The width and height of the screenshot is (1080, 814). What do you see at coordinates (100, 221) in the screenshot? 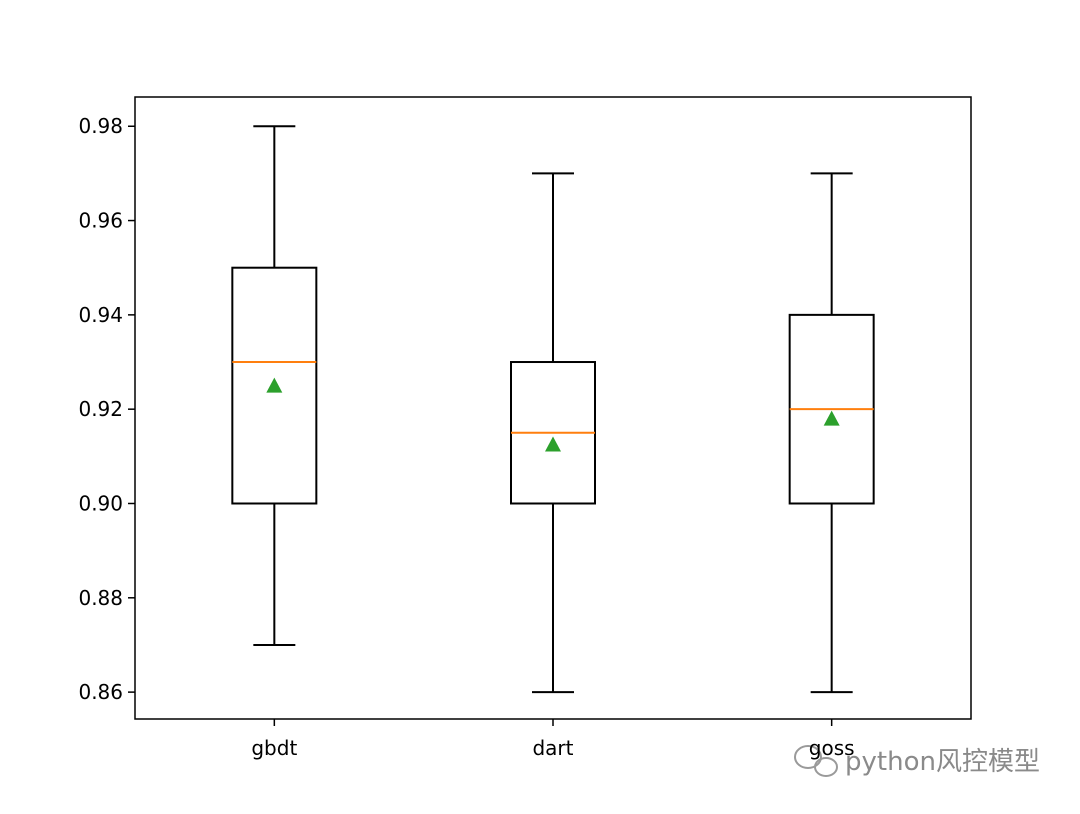
I see `y-tick-label: 0.96` at bounding box center [100, 221].